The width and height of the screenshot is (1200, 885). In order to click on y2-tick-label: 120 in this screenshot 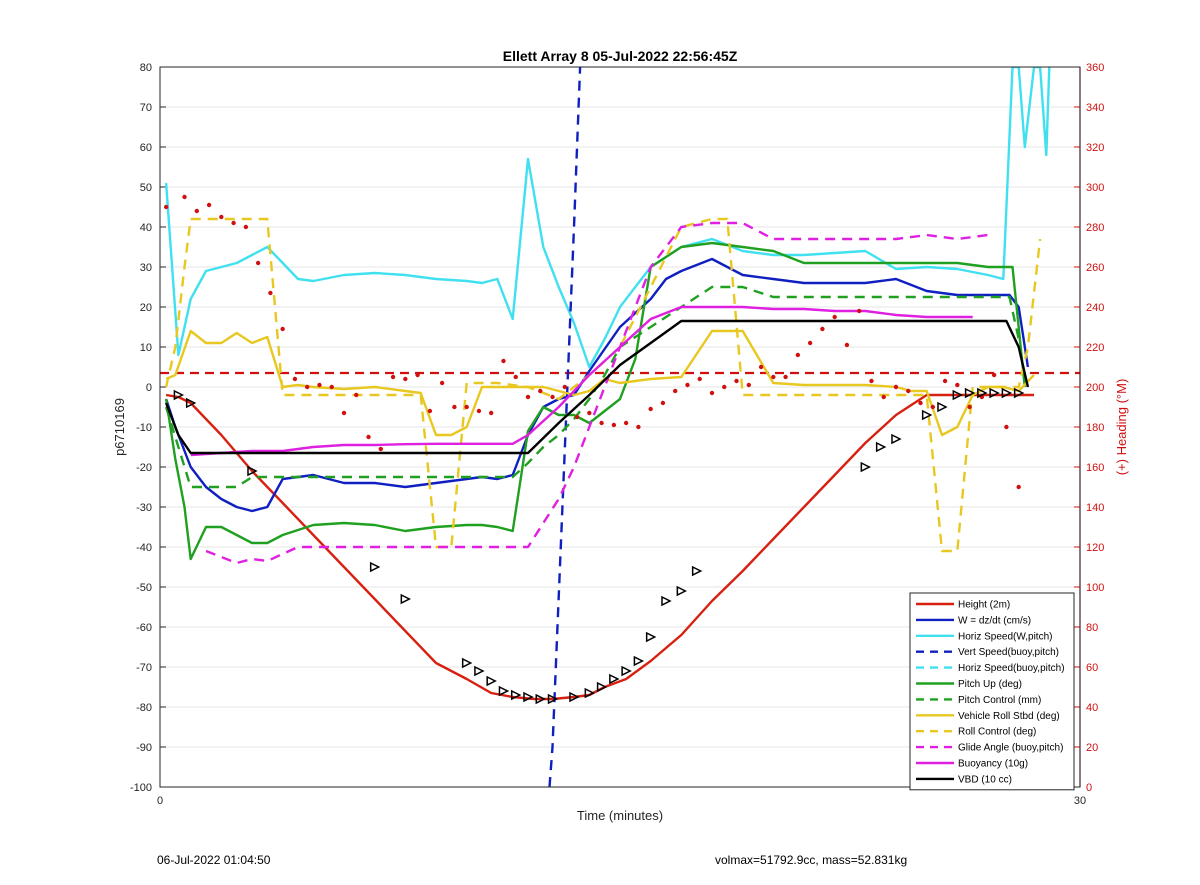, I will do `click(1095, 548)`.